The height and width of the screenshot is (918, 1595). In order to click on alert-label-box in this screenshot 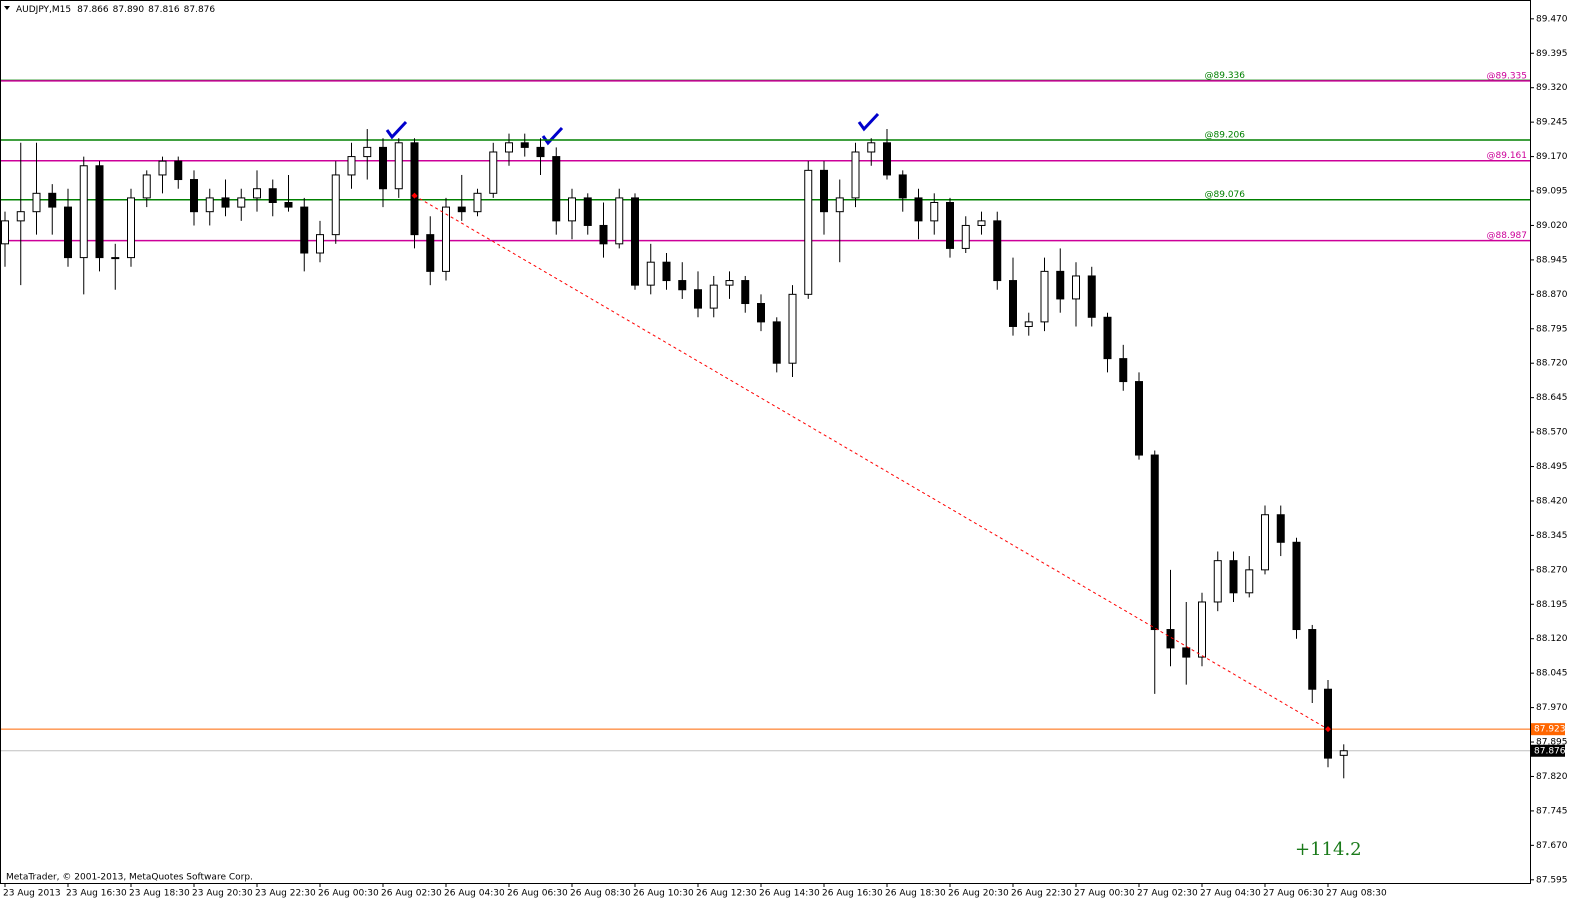, I will do `click(1548, 729)`.